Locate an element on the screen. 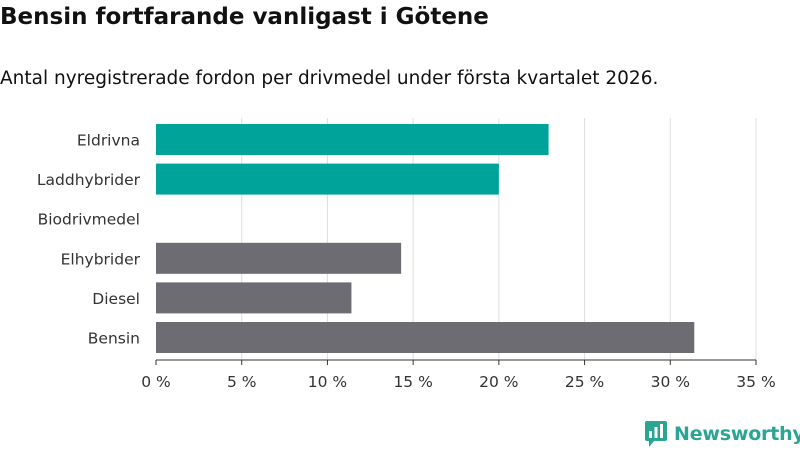  category-label: Elhybrider is located at coordinates (101, 259).